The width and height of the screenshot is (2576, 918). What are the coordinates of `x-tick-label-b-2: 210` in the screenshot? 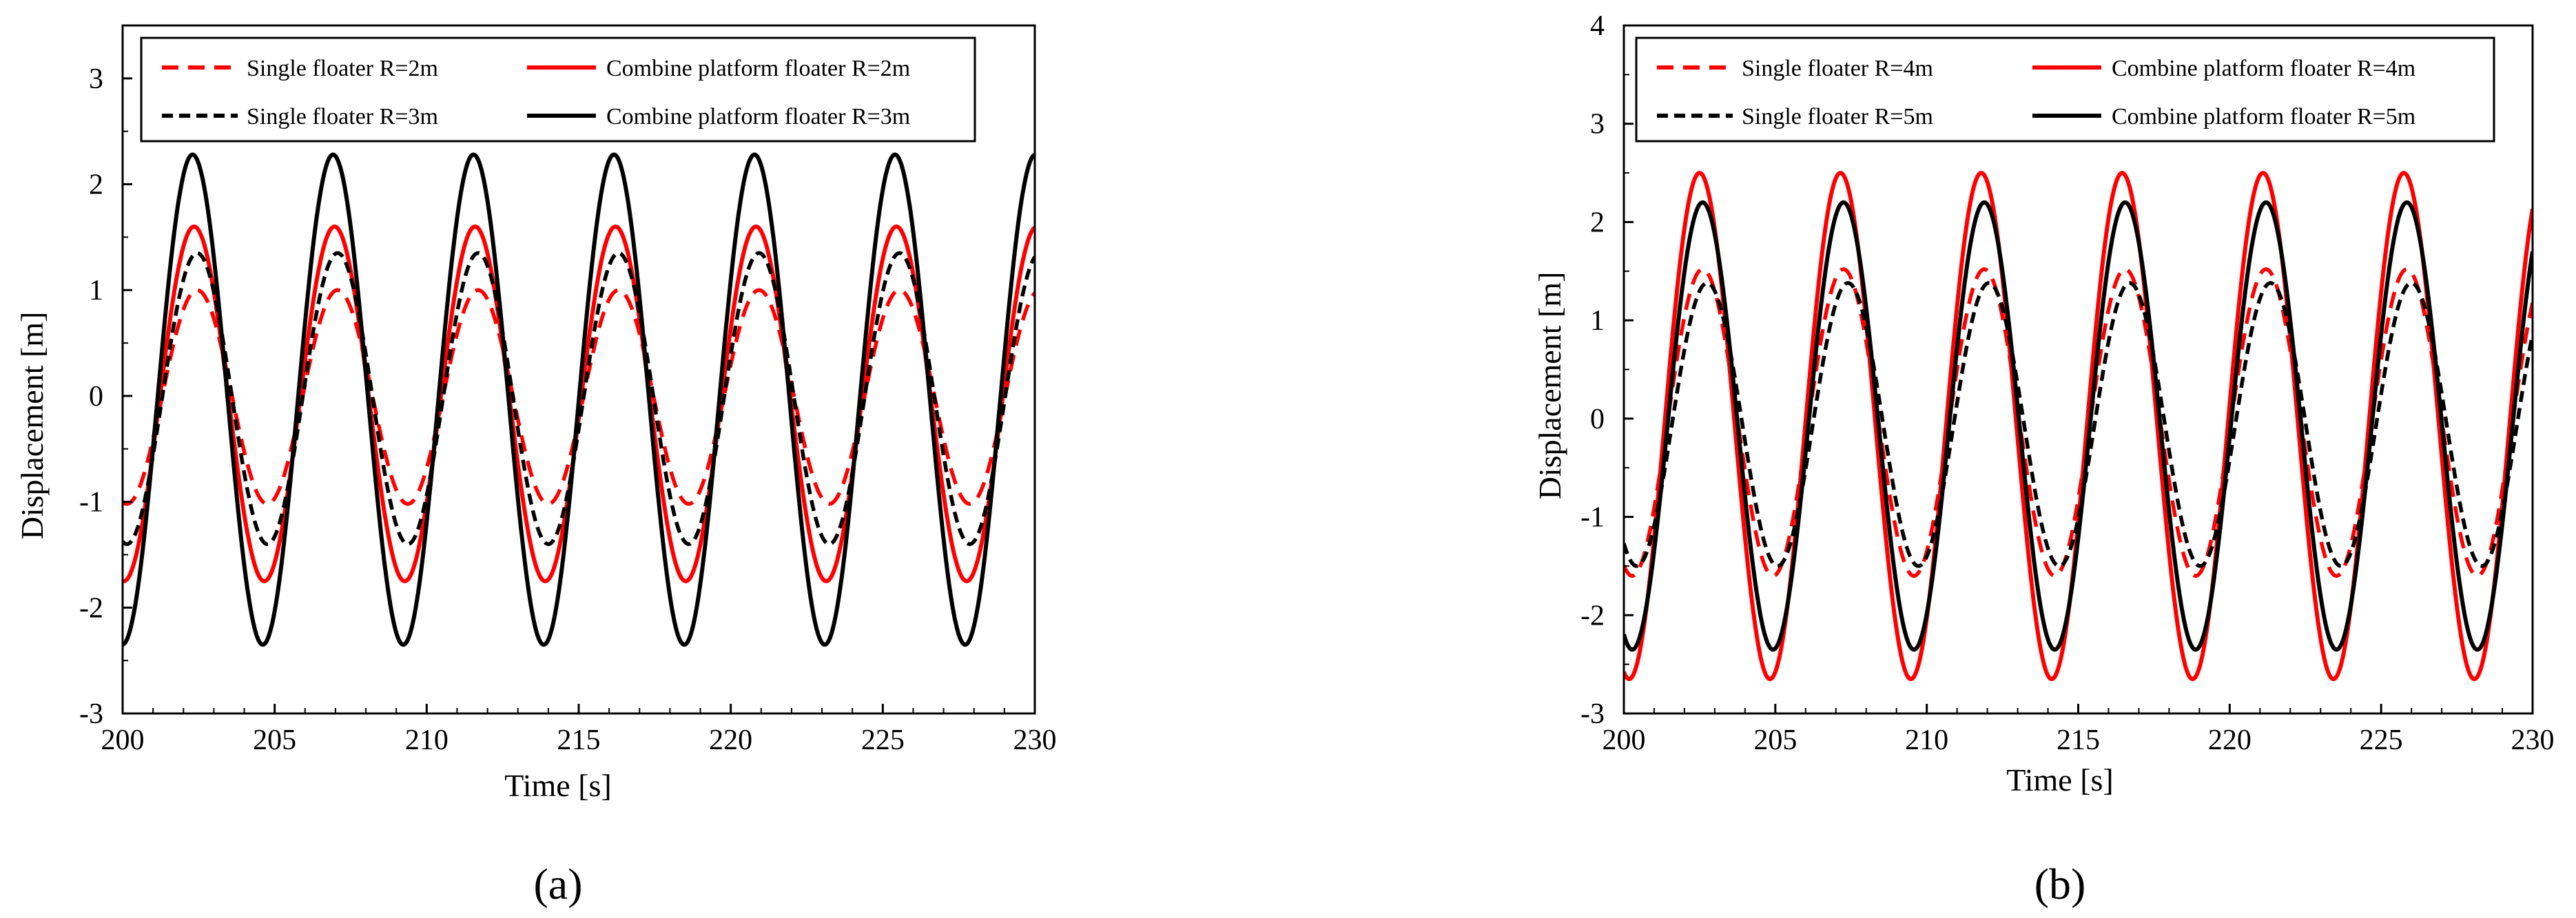 It's located at (1926, 740).